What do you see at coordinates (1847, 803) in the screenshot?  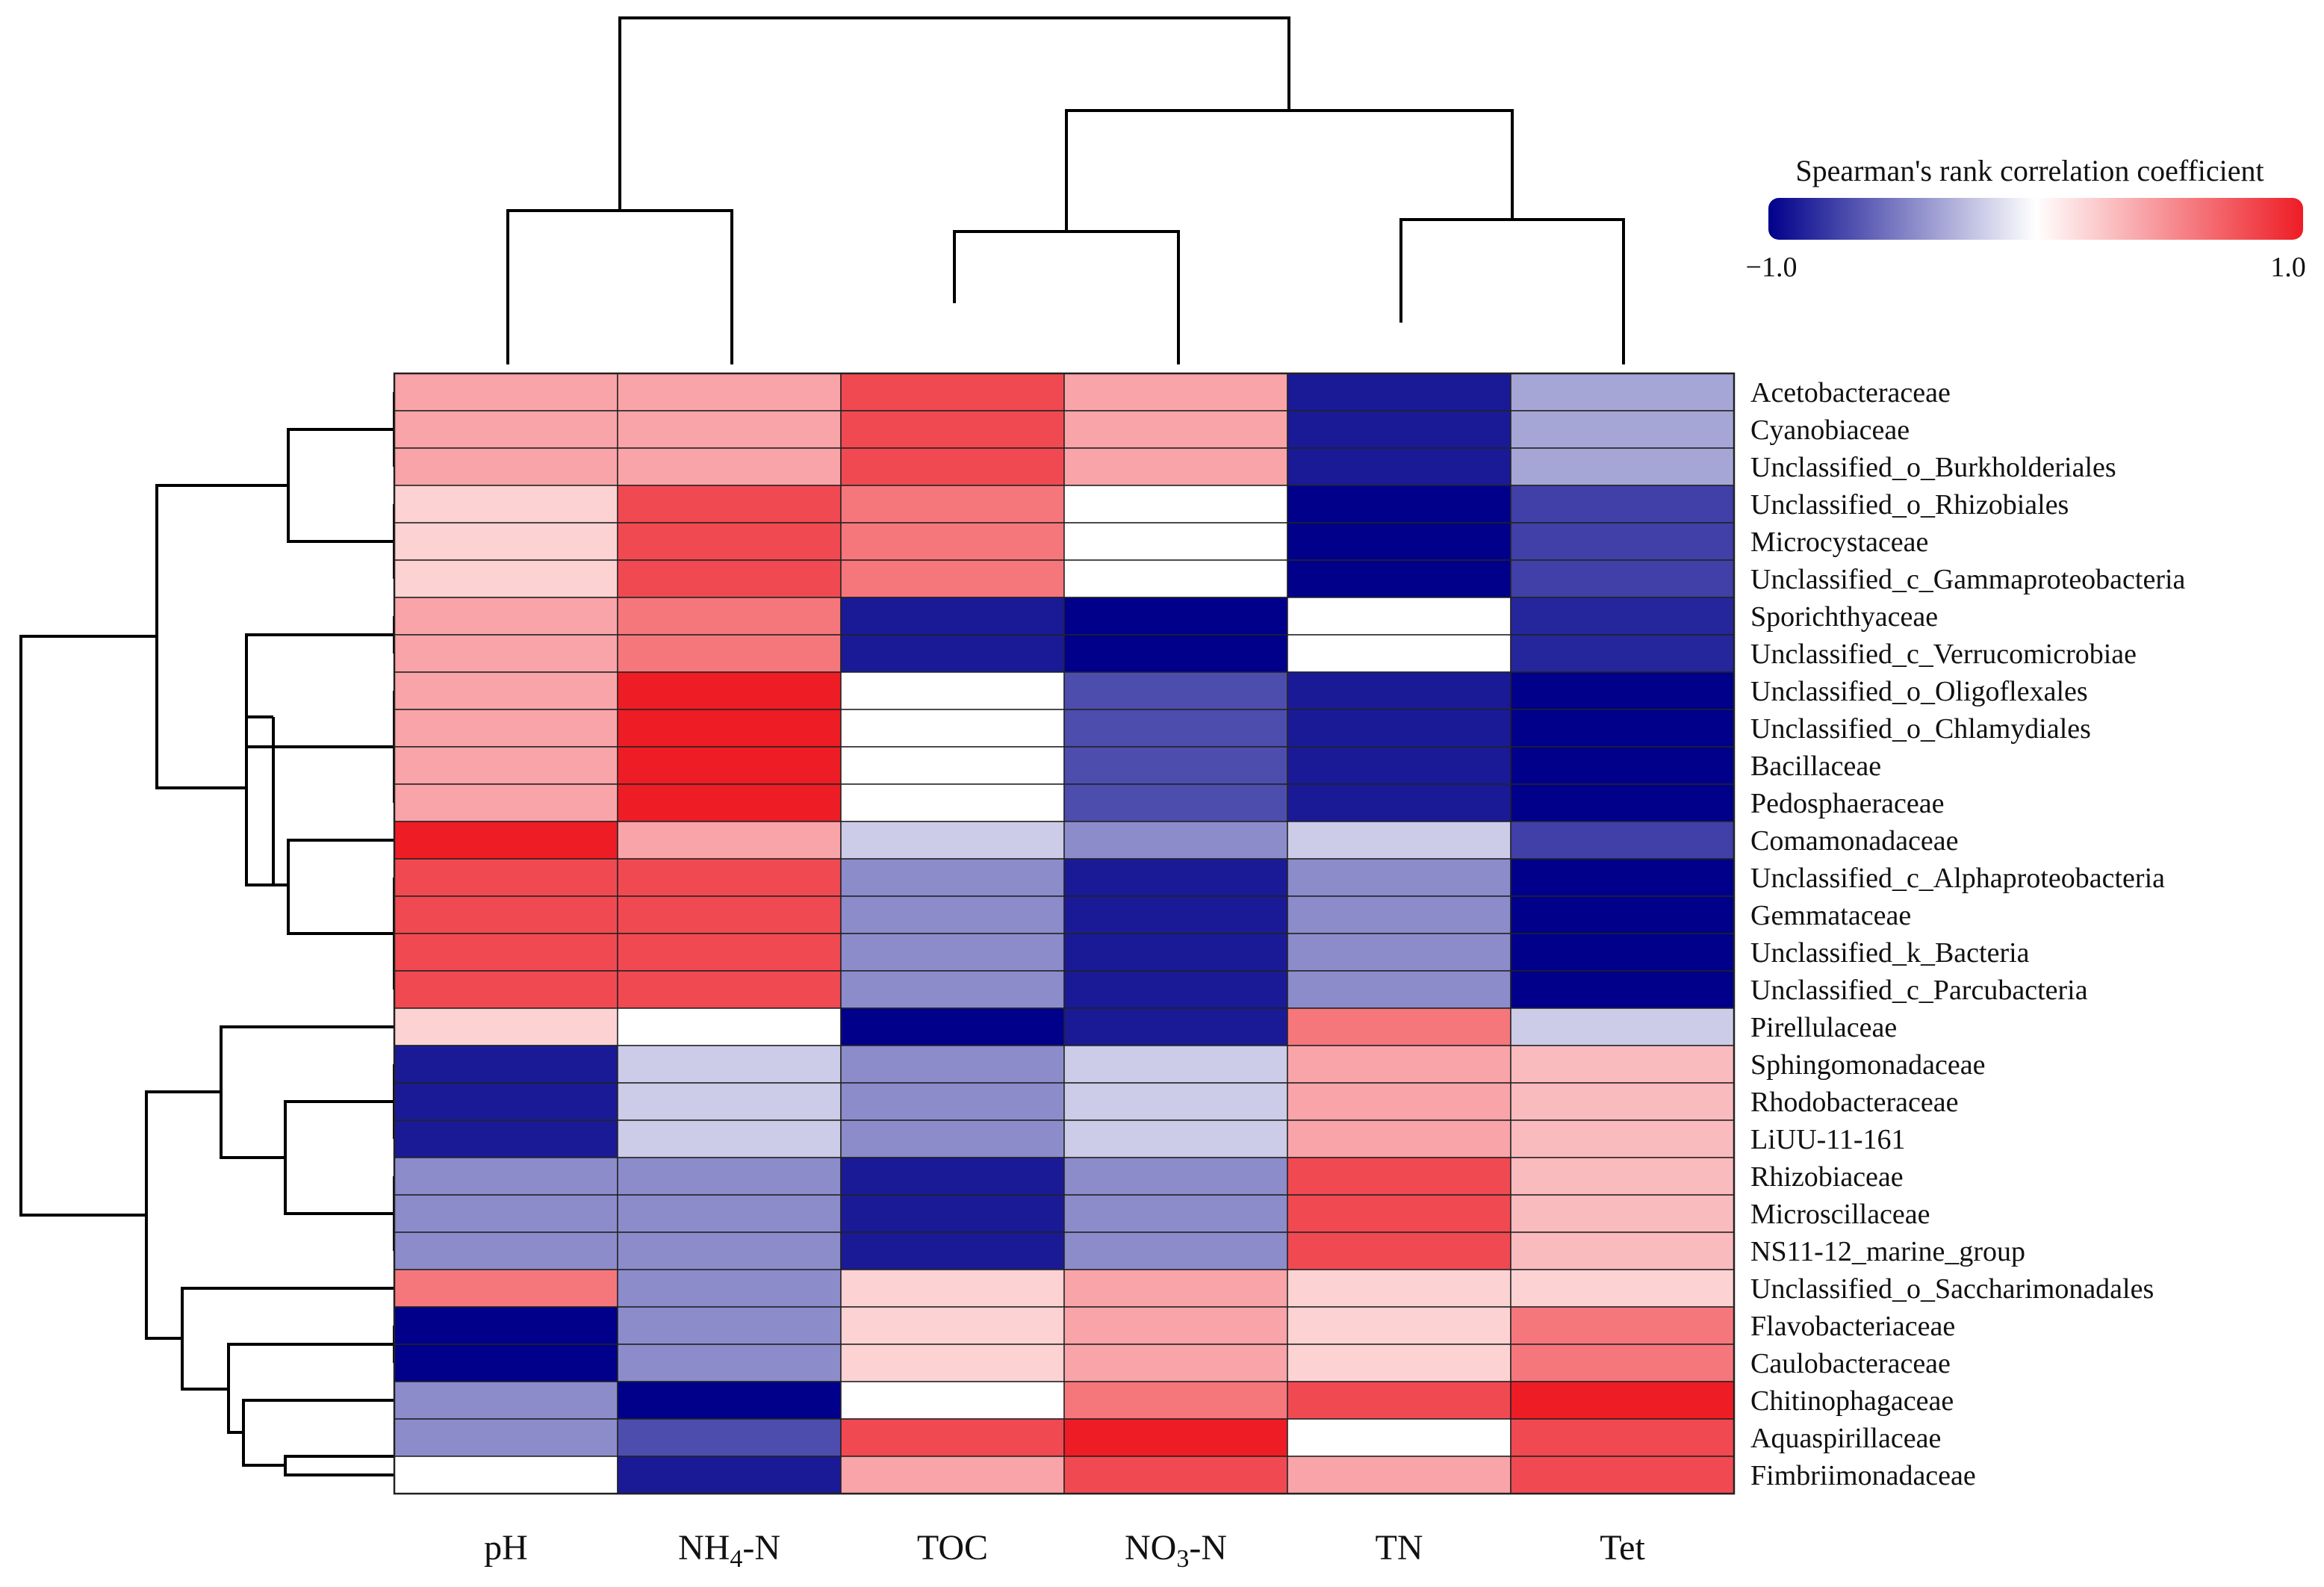 I see `row-label: Pedosphaeraceae` at bounding box center [1847, 803].